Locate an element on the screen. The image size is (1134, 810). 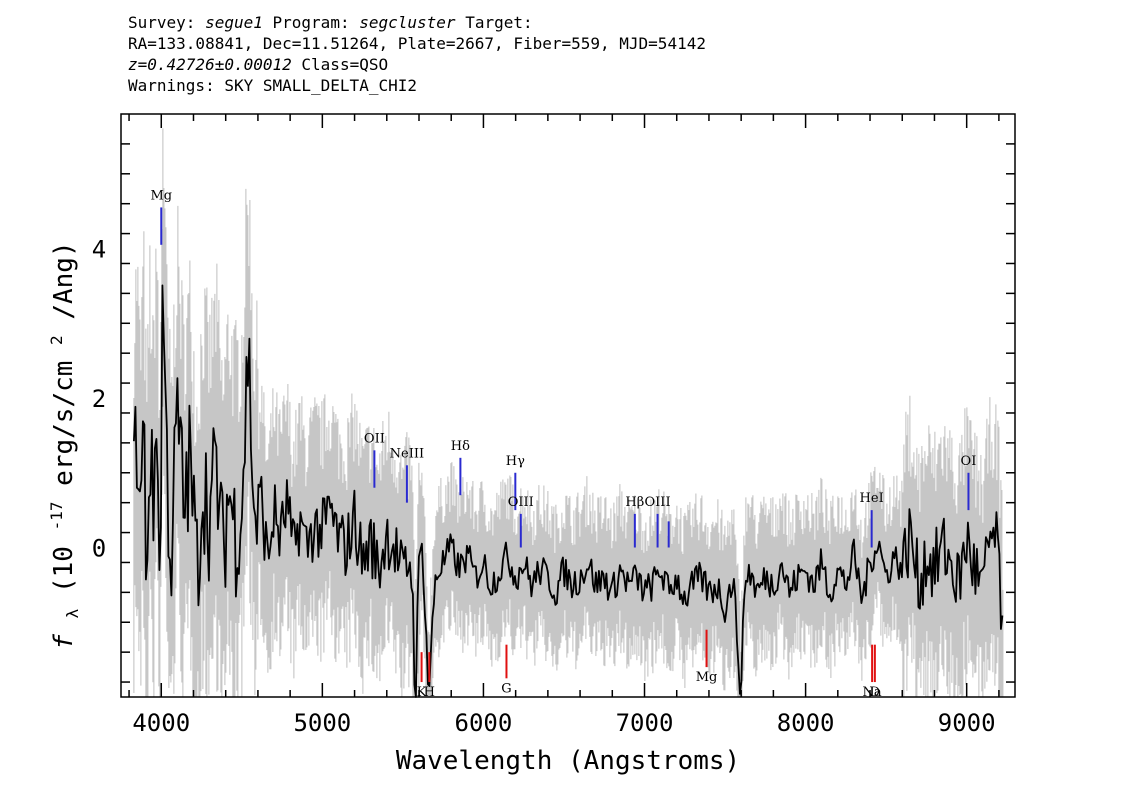
program-value: segcluster is located at coordinates (407, 22).